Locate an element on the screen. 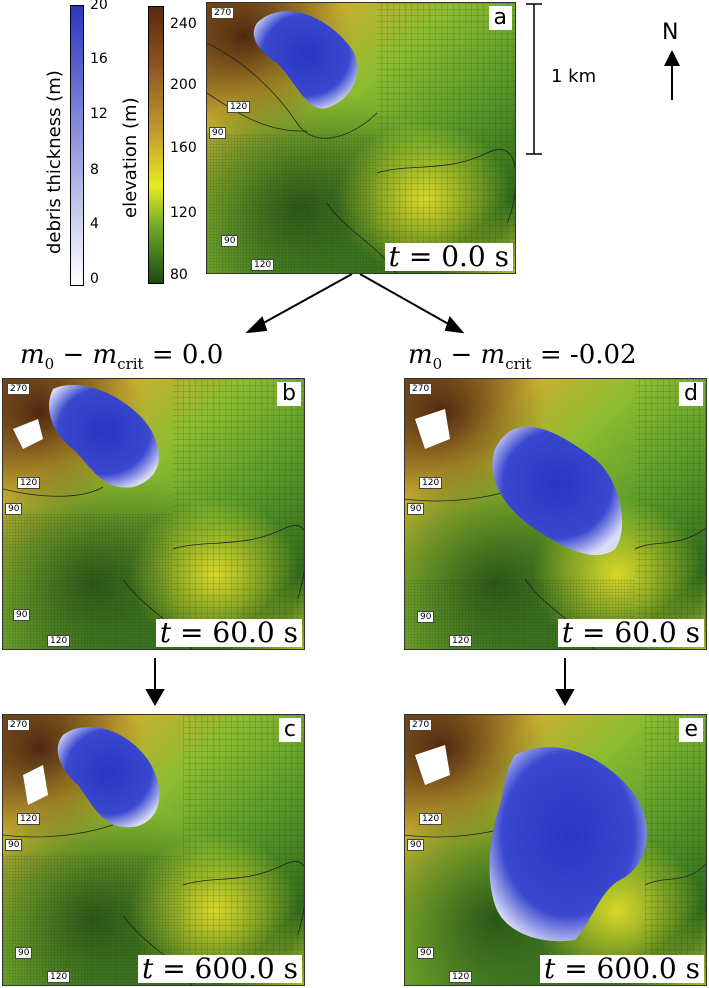 The image size is (709, 988). debris-tick: 12 is located at coordinates (99, 114).